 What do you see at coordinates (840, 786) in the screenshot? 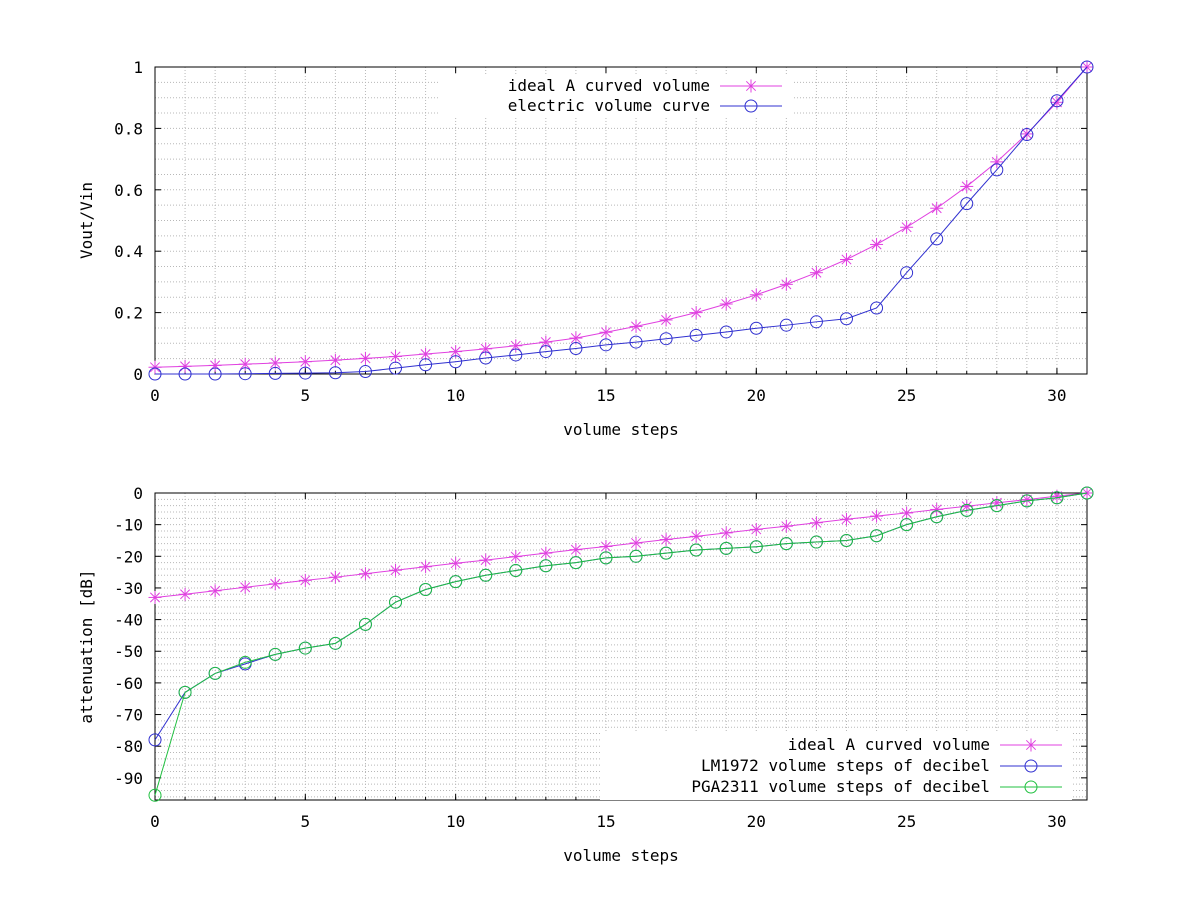
I see `legend-label: PGA2311 volume steps of decibel` at bounding box center [840, 786].